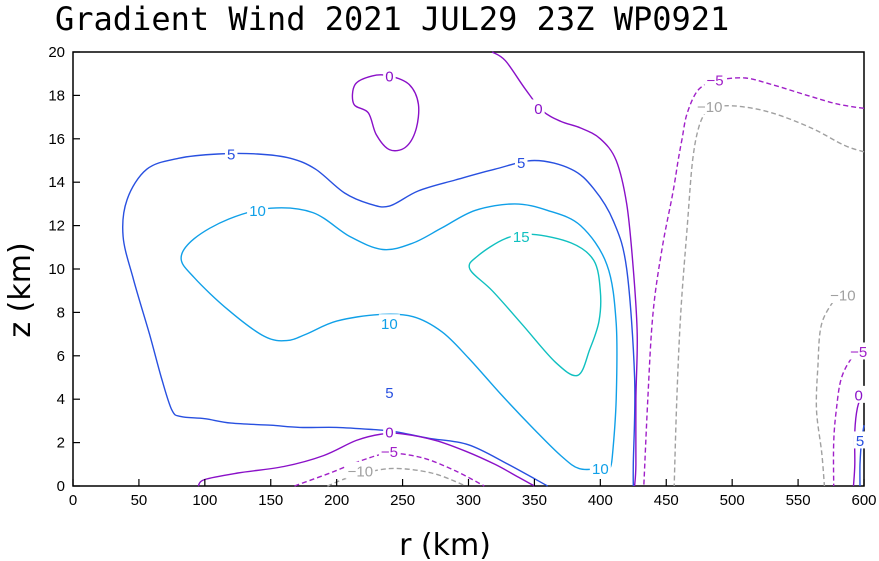  I want to click on x-tick-label: 500, so click(732, 500).